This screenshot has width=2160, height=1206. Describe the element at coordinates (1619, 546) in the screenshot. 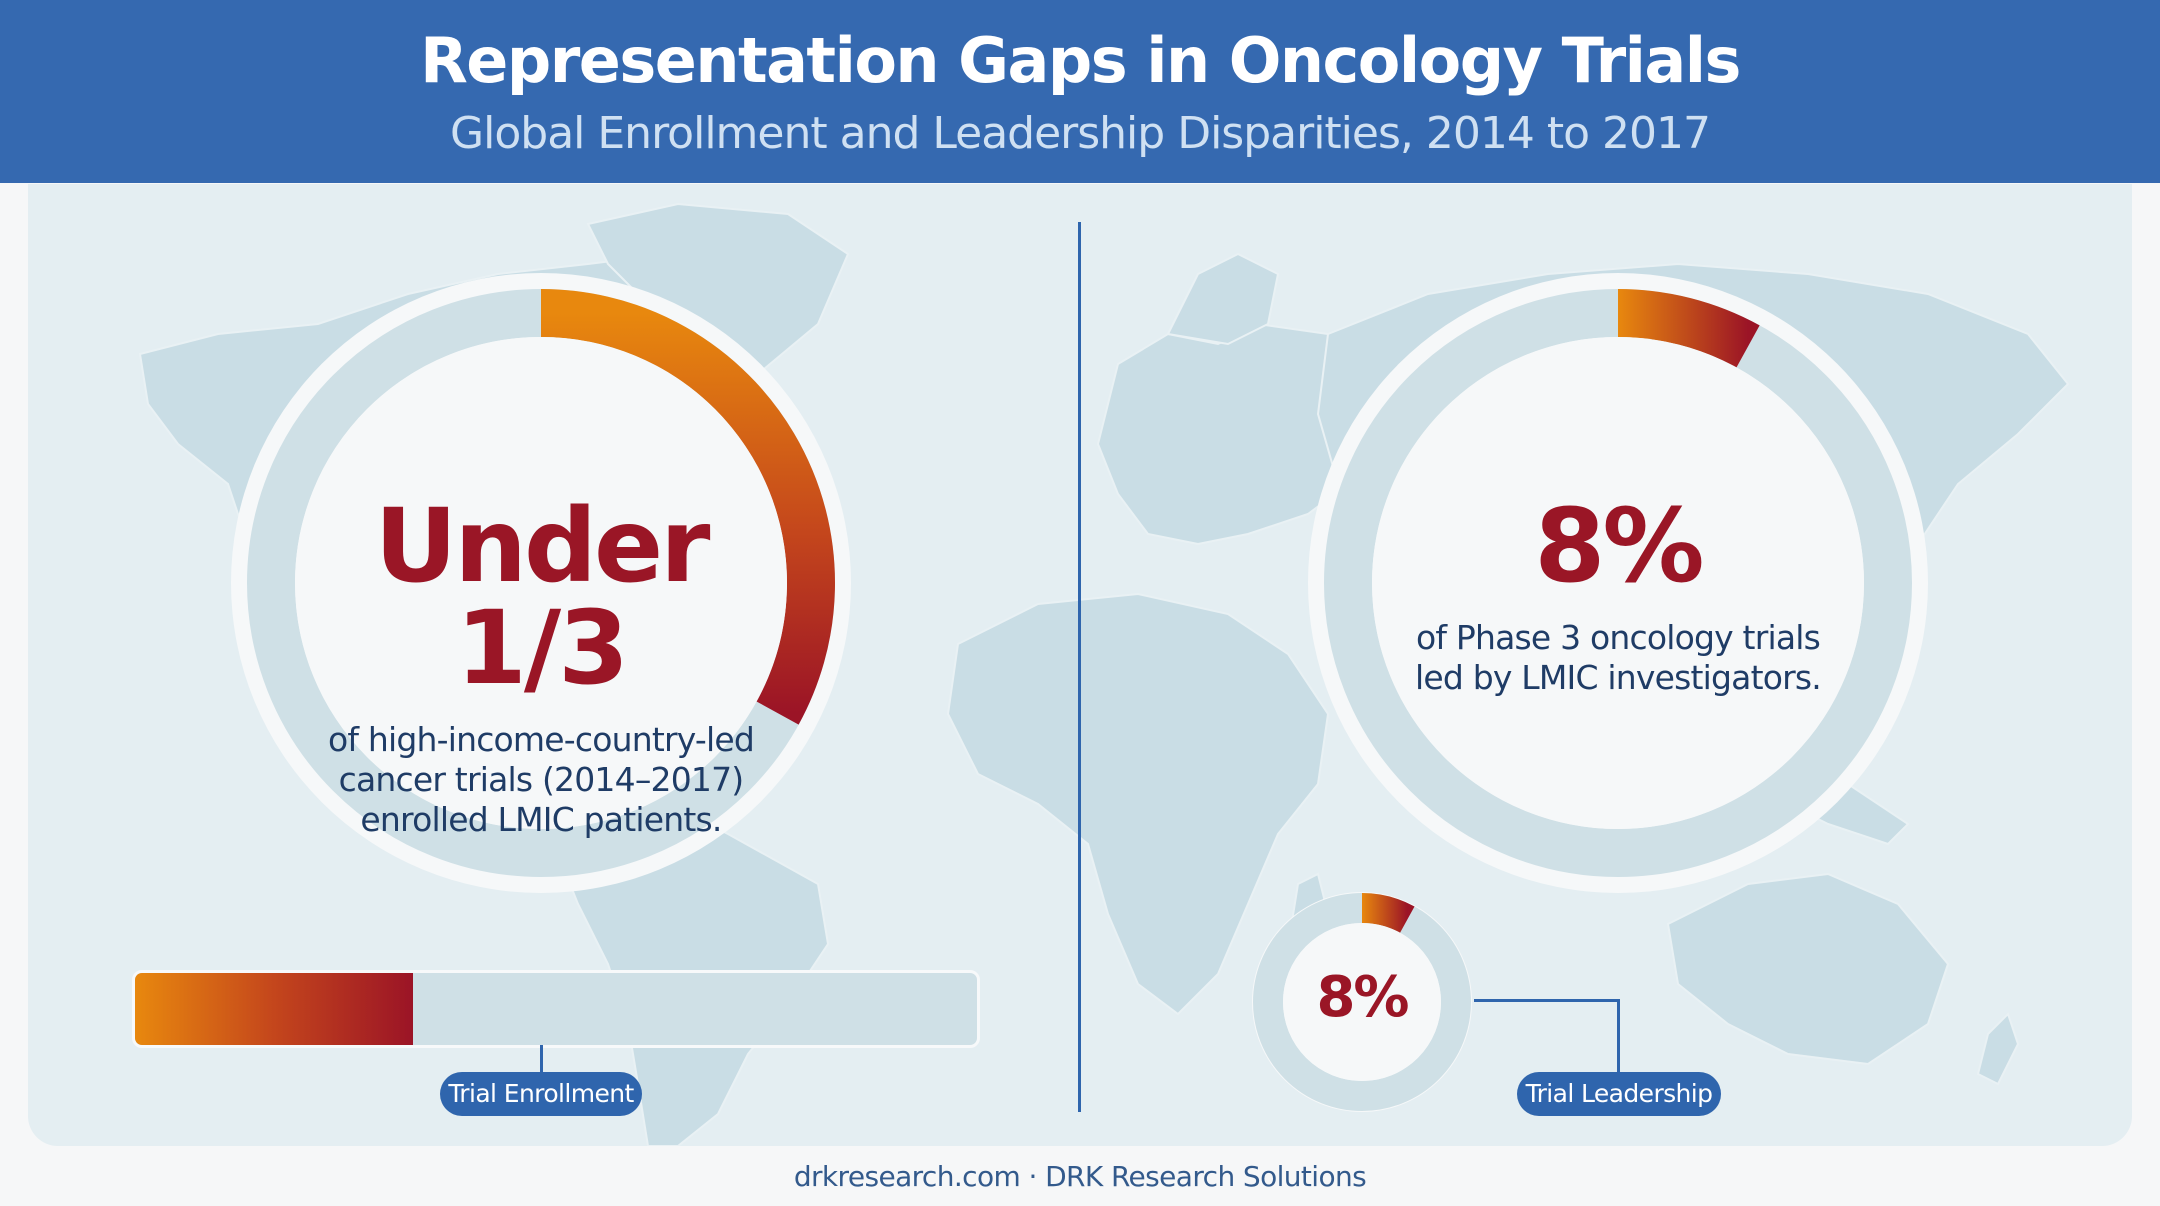

I see `leadership-headline: 8%` at that location.